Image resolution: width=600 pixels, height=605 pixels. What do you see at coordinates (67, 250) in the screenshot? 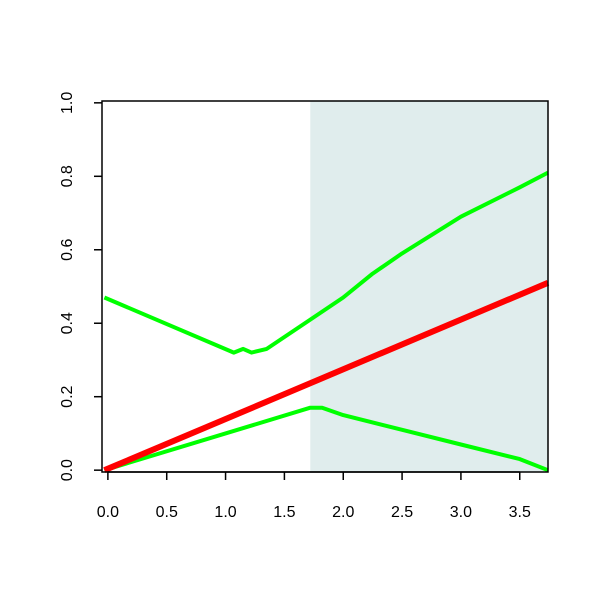
I see `y-tick-label: 0.6` at bounding box center [67, 250].